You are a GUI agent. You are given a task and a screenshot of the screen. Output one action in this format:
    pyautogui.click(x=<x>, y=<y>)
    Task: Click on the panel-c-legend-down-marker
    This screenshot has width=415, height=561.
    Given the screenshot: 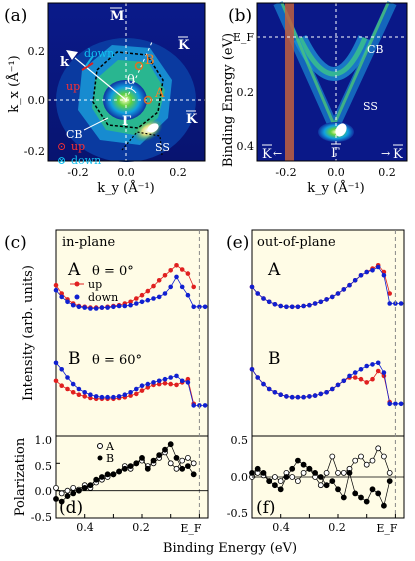 What is the action you would take?
    pyautogui.click(x=77, y=297)
    